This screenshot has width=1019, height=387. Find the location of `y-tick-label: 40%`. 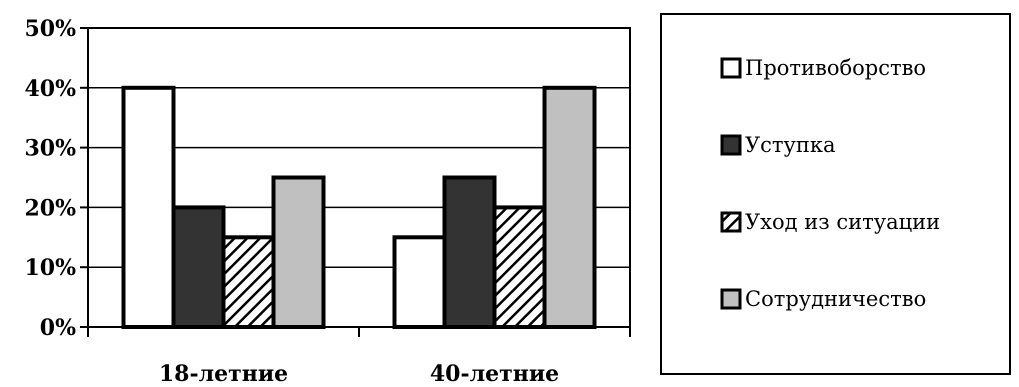

y-tick-label: 40% is located at coordinates (50, 89).